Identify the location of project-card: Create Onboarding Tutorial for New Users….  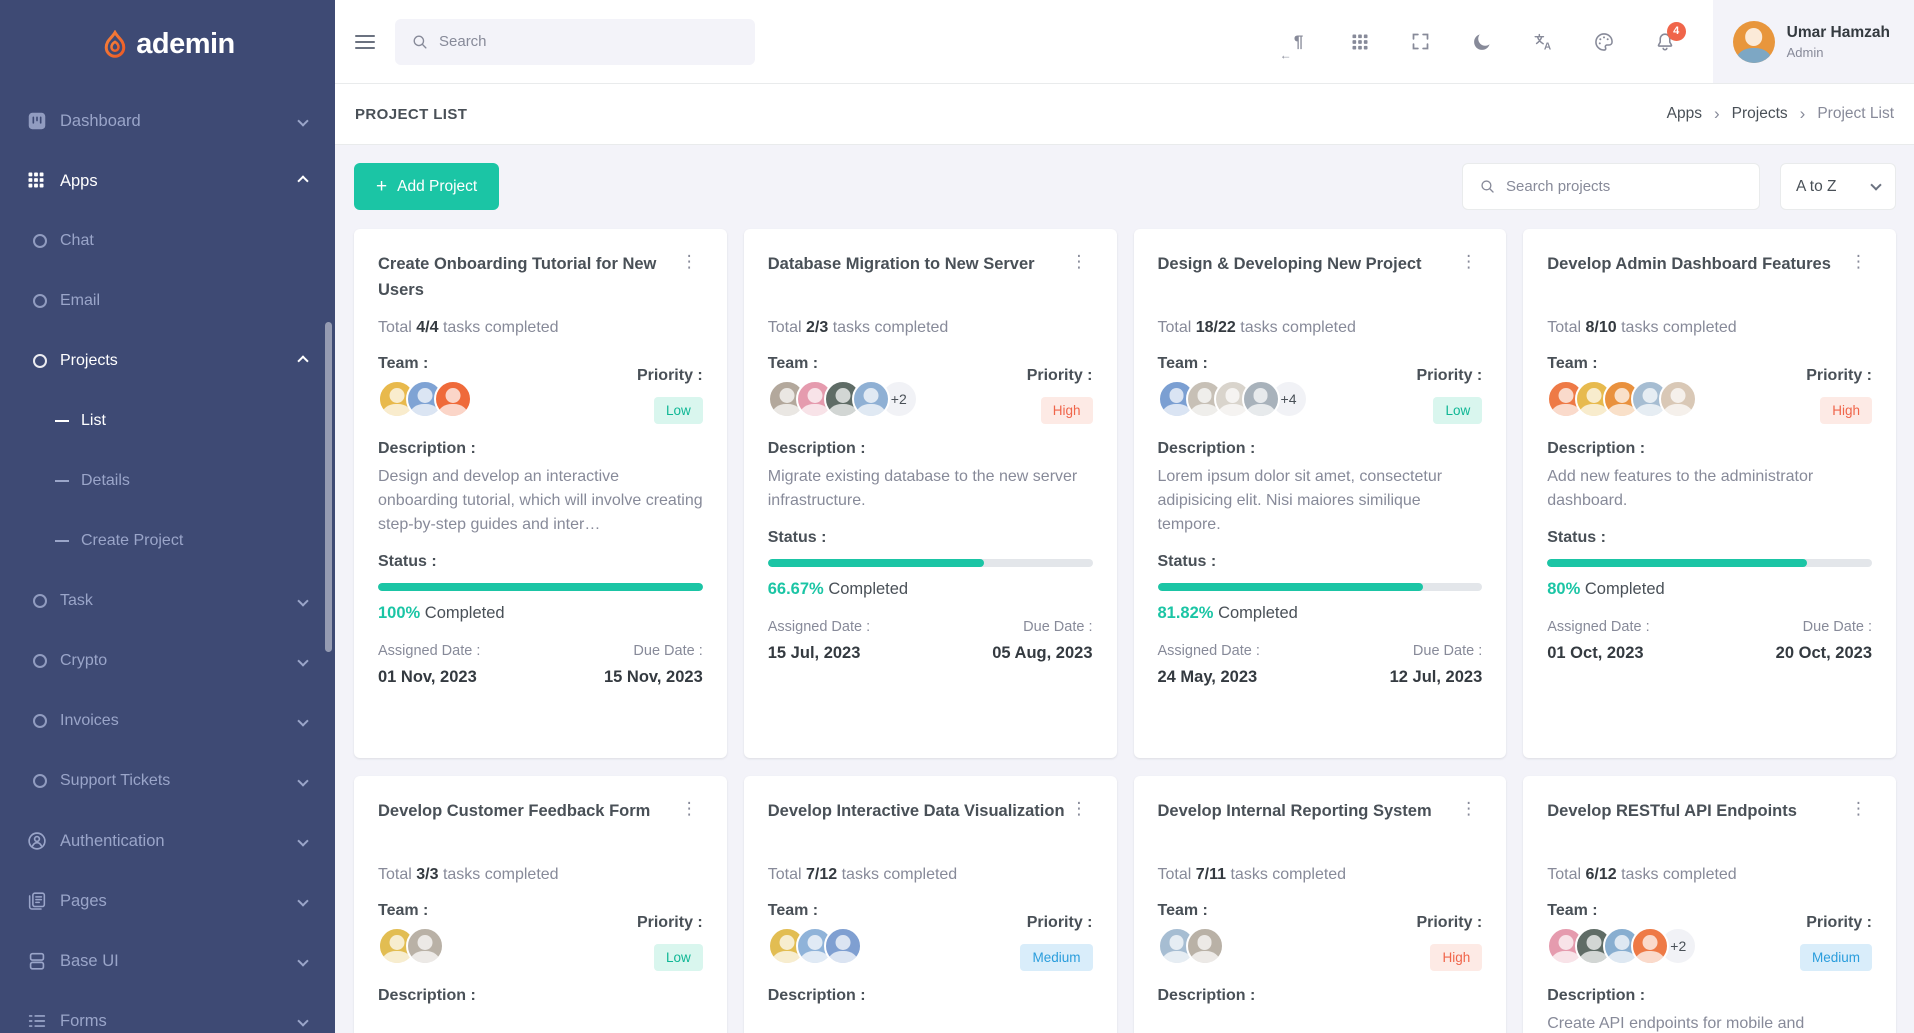
(540, 493).